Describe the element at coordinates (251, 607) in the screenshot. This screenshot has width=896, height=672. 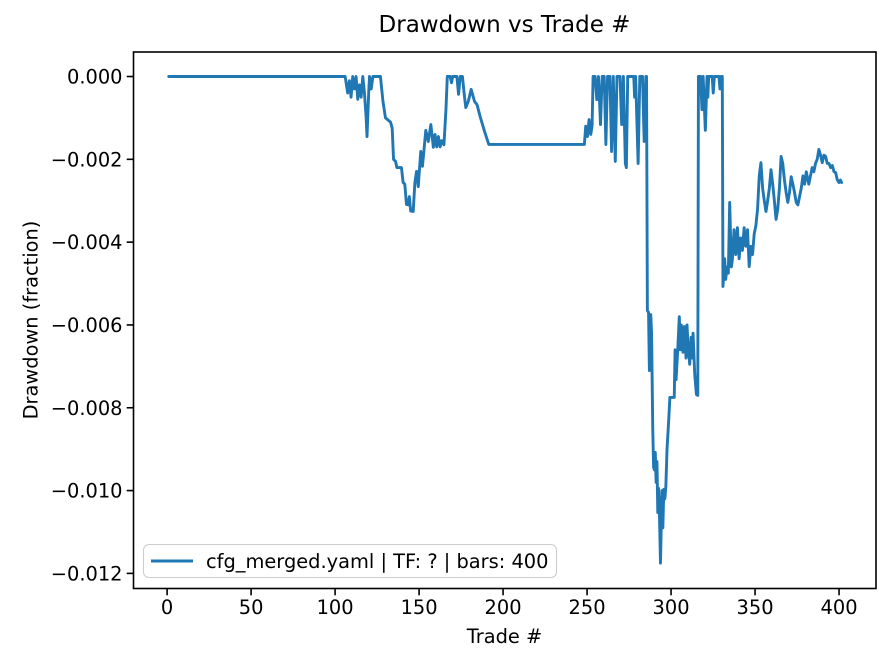
I see `x-tick-label: 50` at that location.